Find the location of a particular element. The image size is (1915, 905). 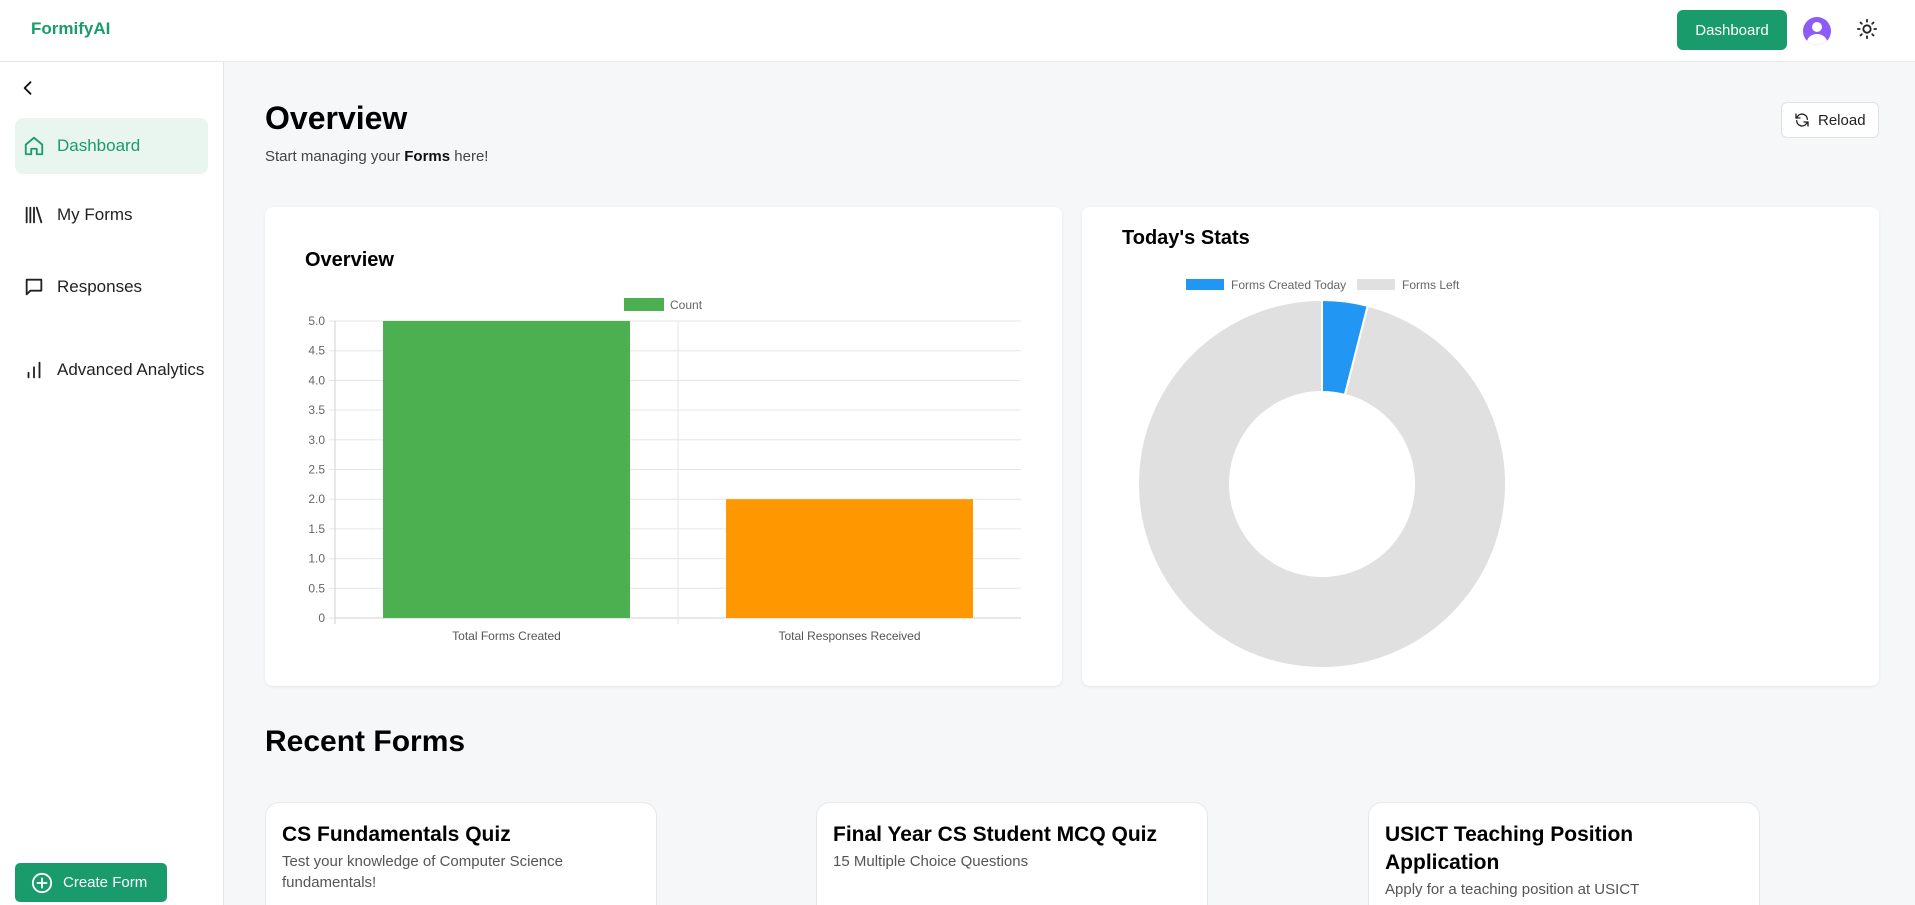

x-tick-label: Total Forms Created is located at coordinates (506, 636).